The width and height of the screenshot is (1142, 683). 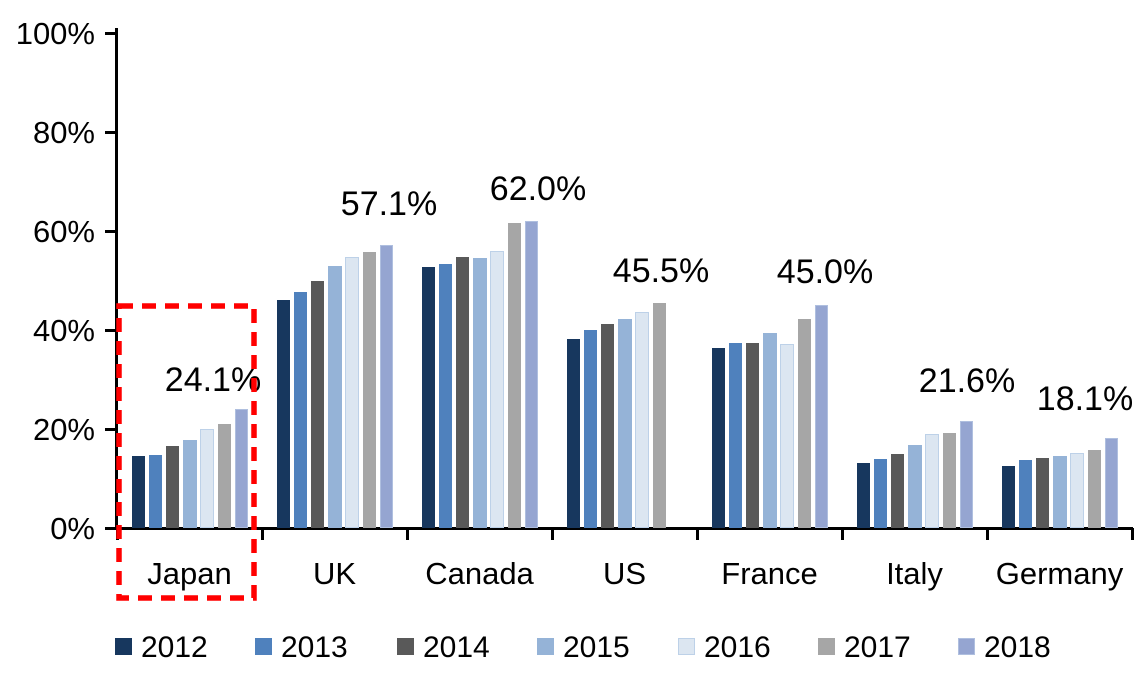 I want to click on bar-uk-2015, so click(x=335, y=396).